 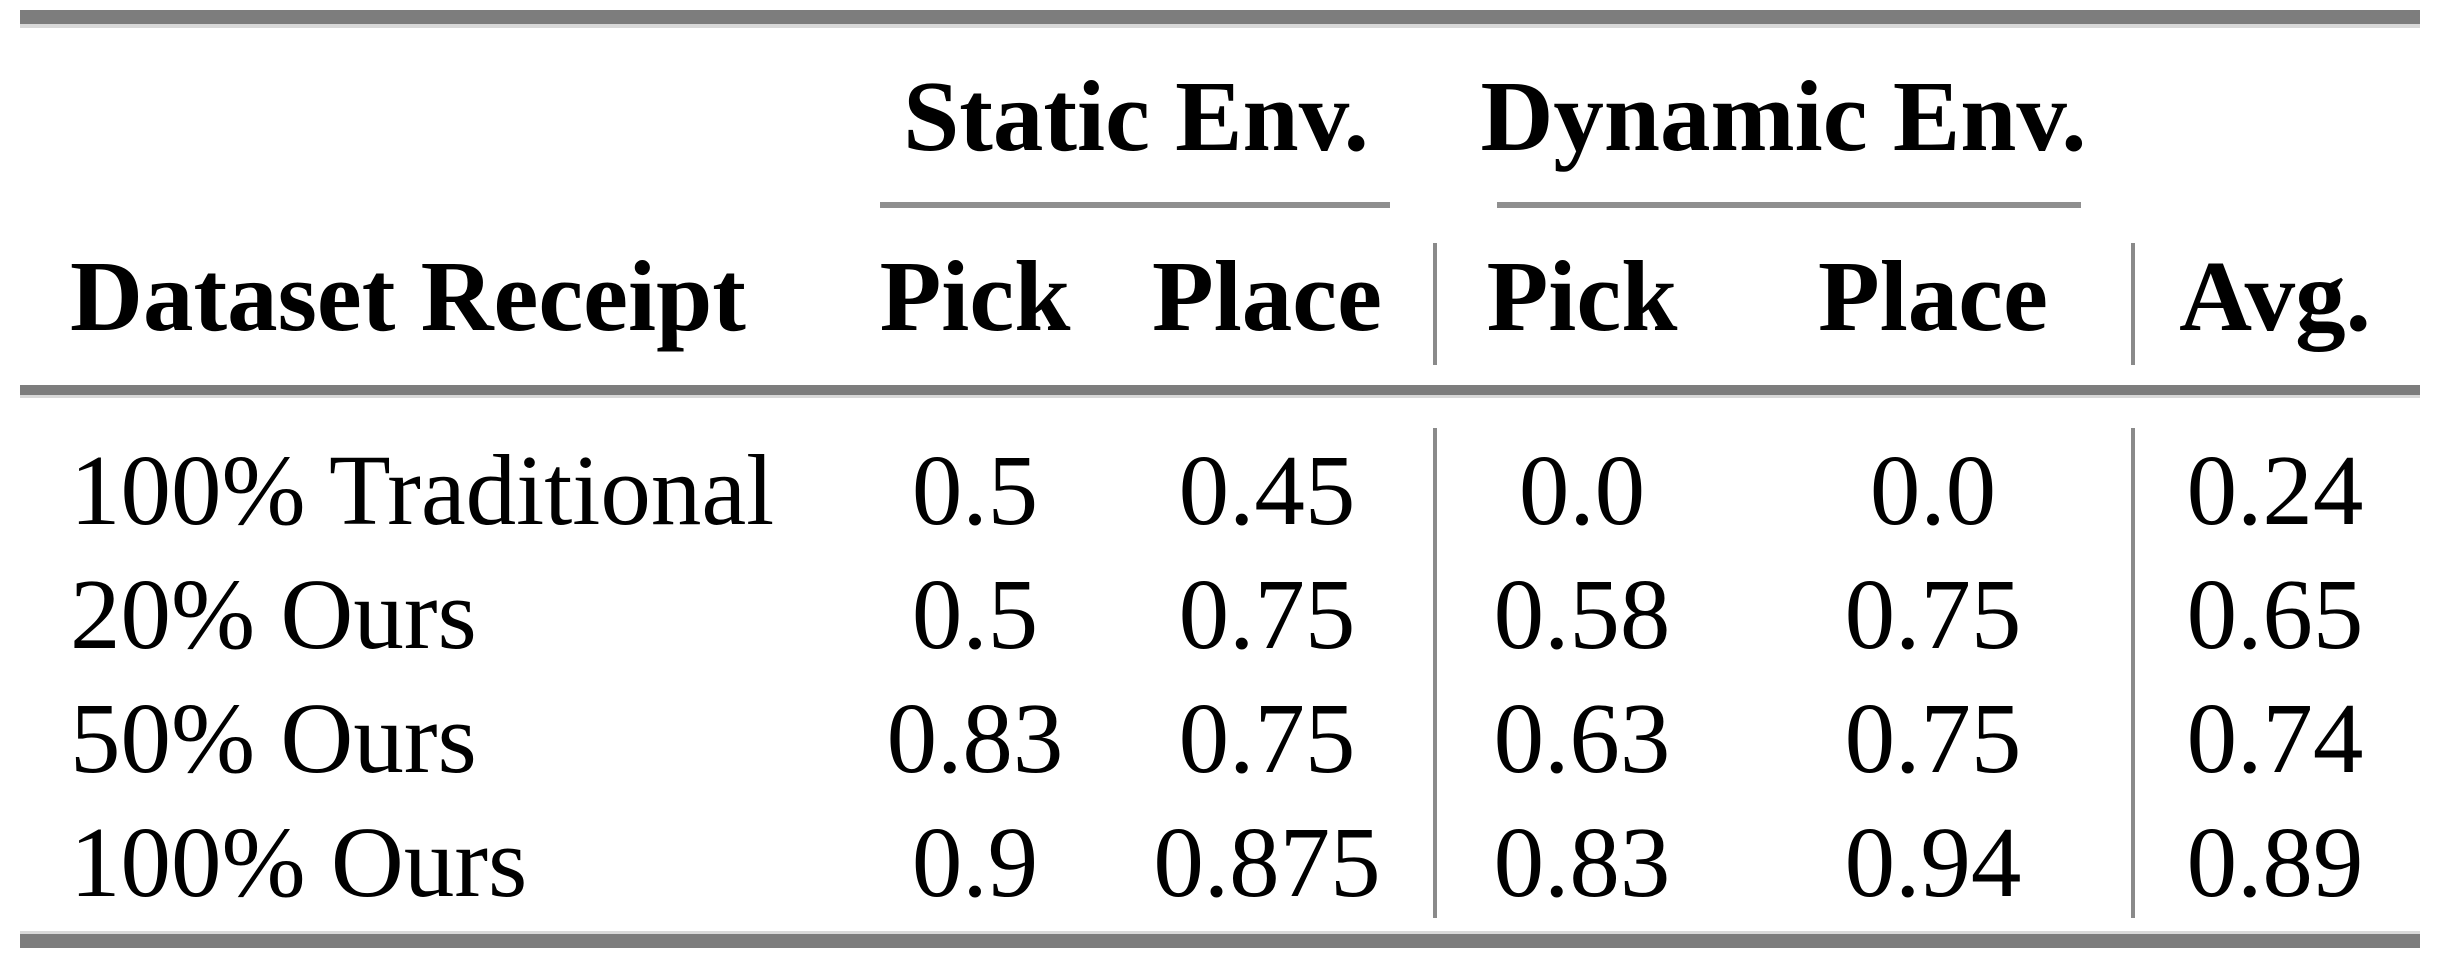 What do you see at coordinates (2275, 737) in the screenshot?
I see `cell-avg: 0.74` at bounding box center [2275, 737].